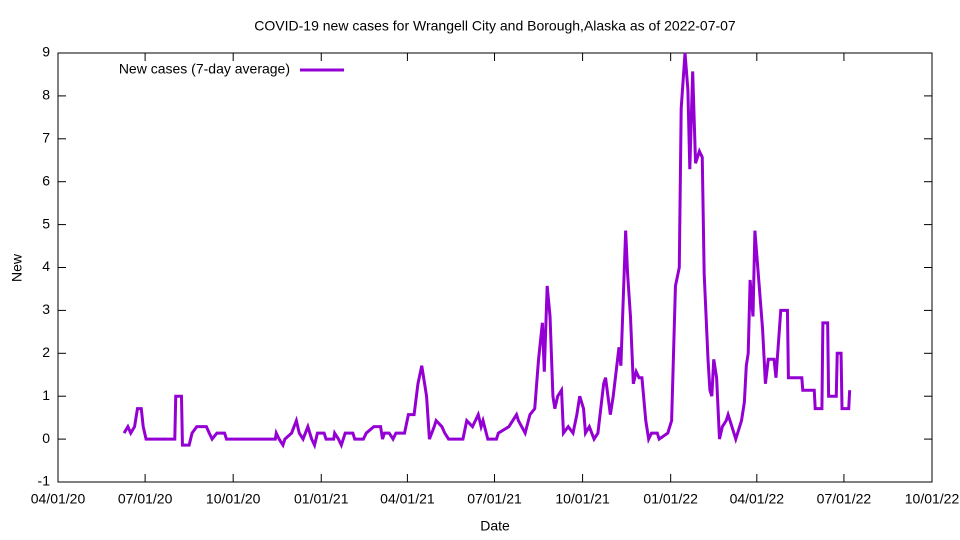  What do you see at coordinates (757, 499) in the screenshot?
I see `x-tick-label: 04/01/22` at bounding box center [757, 499].